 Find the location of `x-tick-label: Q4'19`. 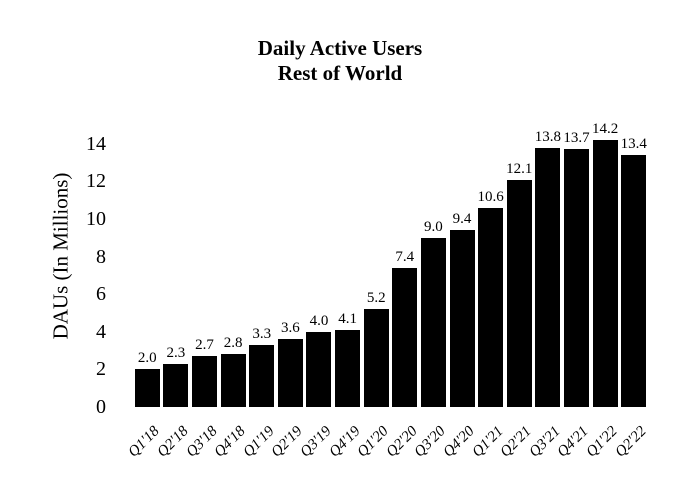

x-tick-label: Q4'19 is located at coordinates (345, 442).